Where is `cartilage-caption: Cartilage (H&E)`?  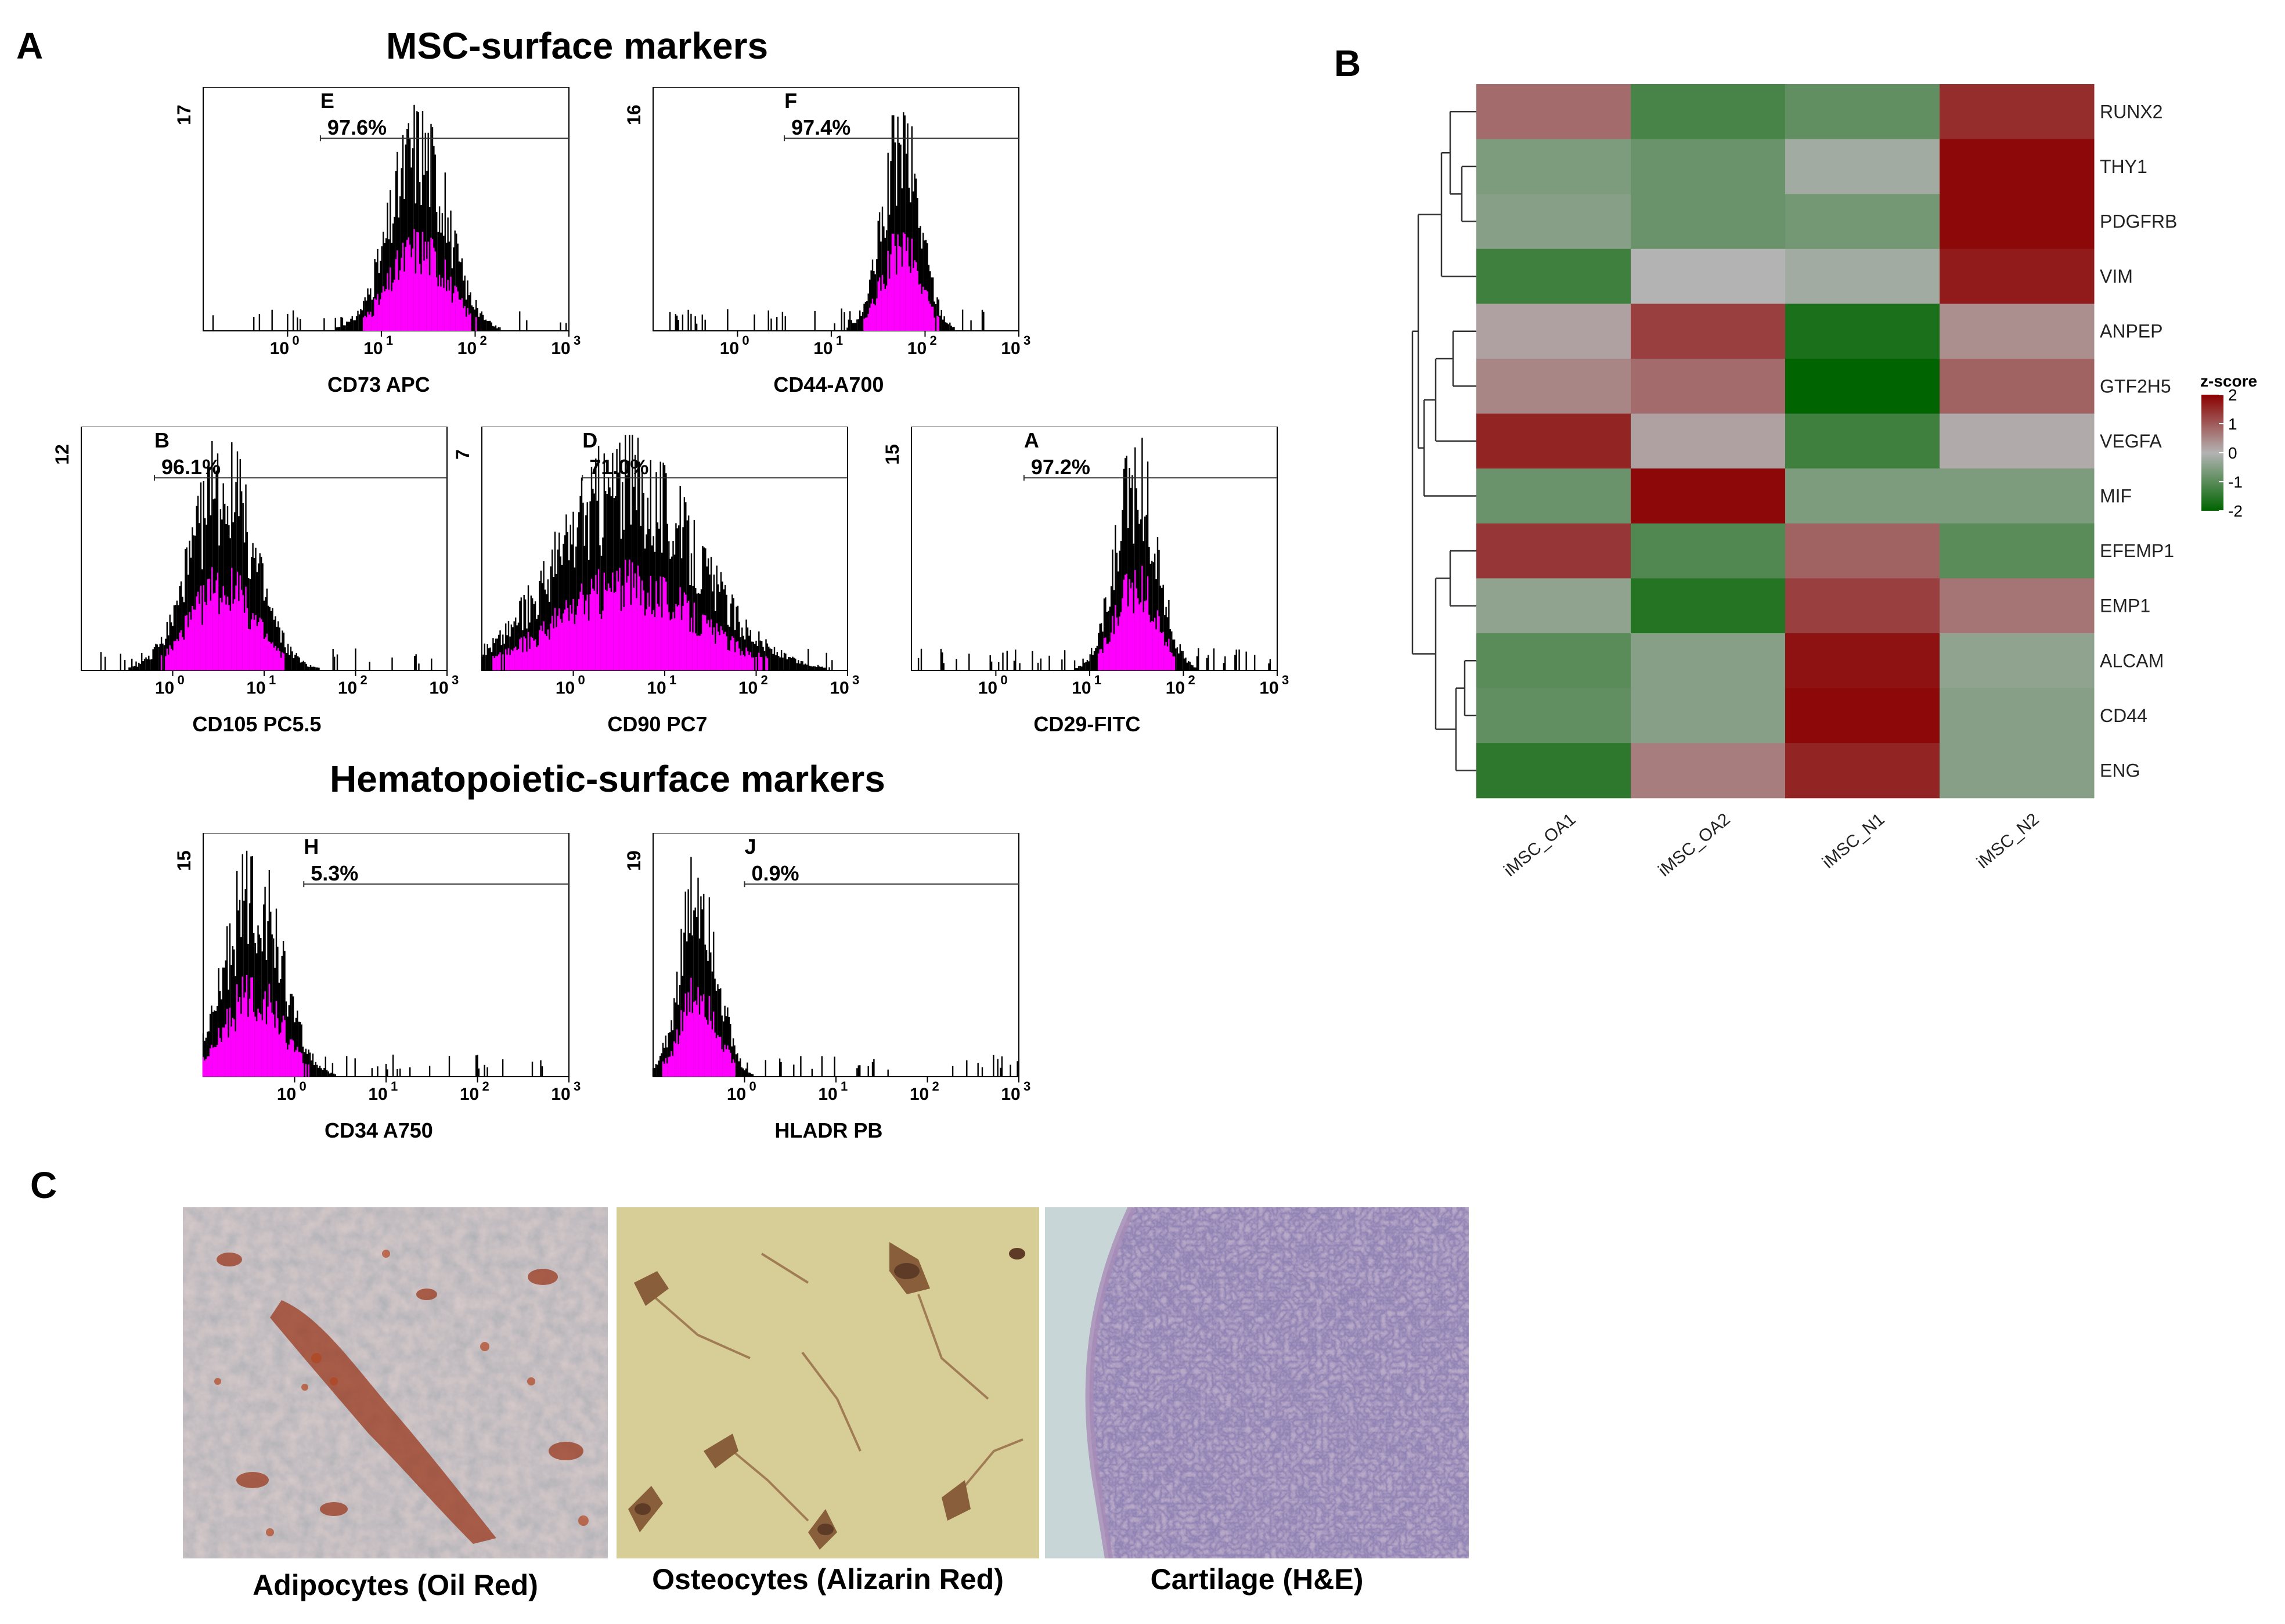 cartilage-caption: Cartilage (H&E) is located at coordinates (1257, 1580).